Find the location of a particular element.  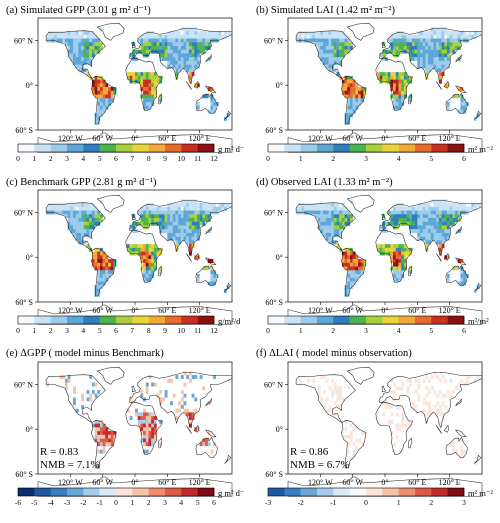

colorbar-unit: m²/m² is located at coordinates (478, 321).